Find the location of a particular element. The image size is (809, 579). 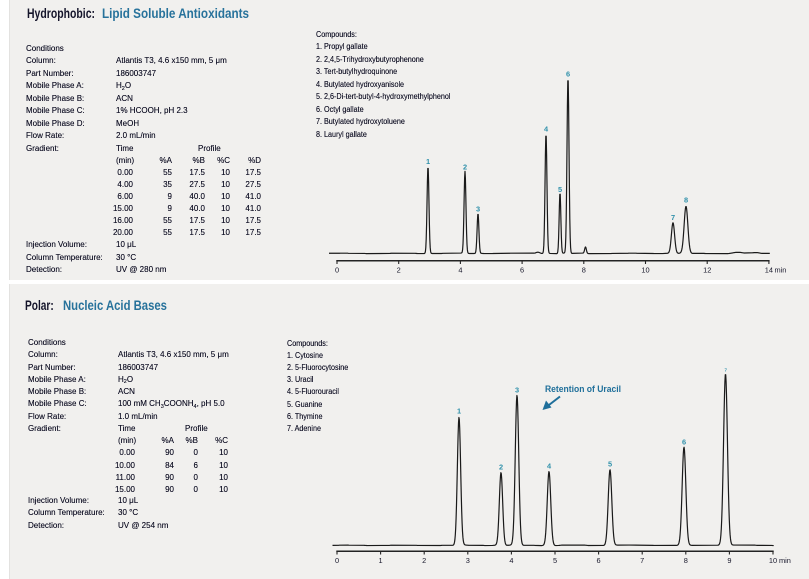

svg-text: 9 is located at coordinates (729, 560).